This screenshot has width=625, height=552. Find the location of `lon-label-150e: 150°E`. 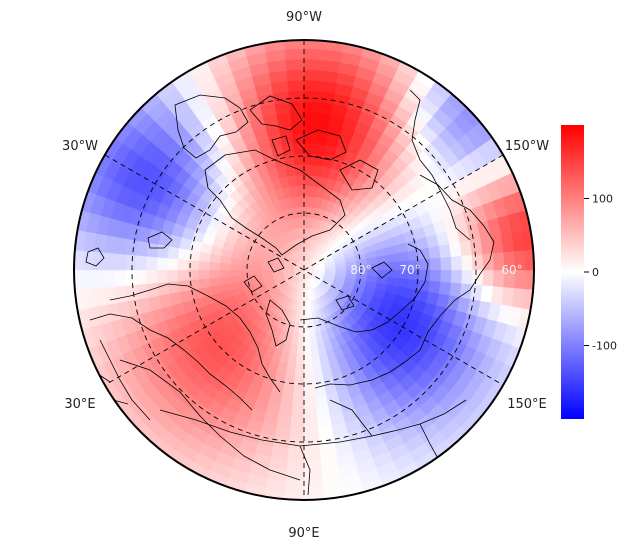

lon-label-150e: 150°E is located at coordinates (527, 404).